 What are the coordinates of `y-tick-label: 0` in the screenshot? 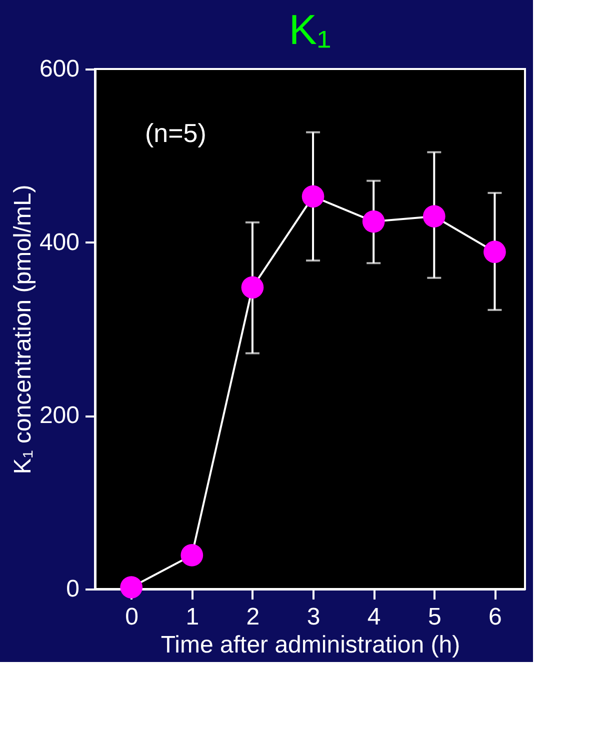 It's located at (73, 589).